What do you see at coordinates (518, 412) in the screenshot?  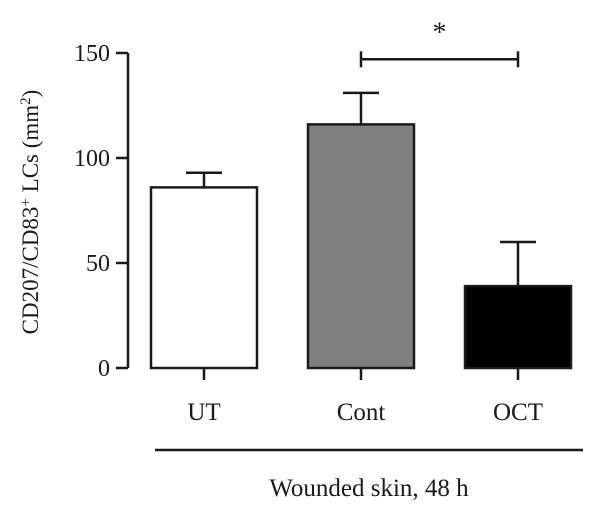 I see `category-label-oct: OCT` at bounding box center [518, 412].